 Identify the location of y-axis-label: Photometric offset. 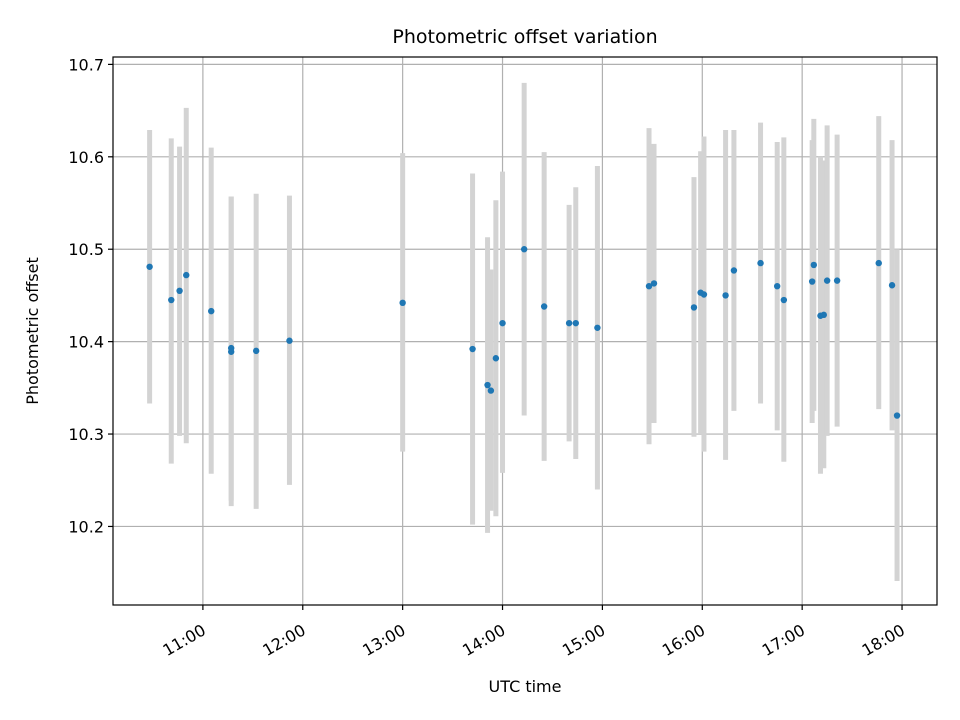
(32, 331).